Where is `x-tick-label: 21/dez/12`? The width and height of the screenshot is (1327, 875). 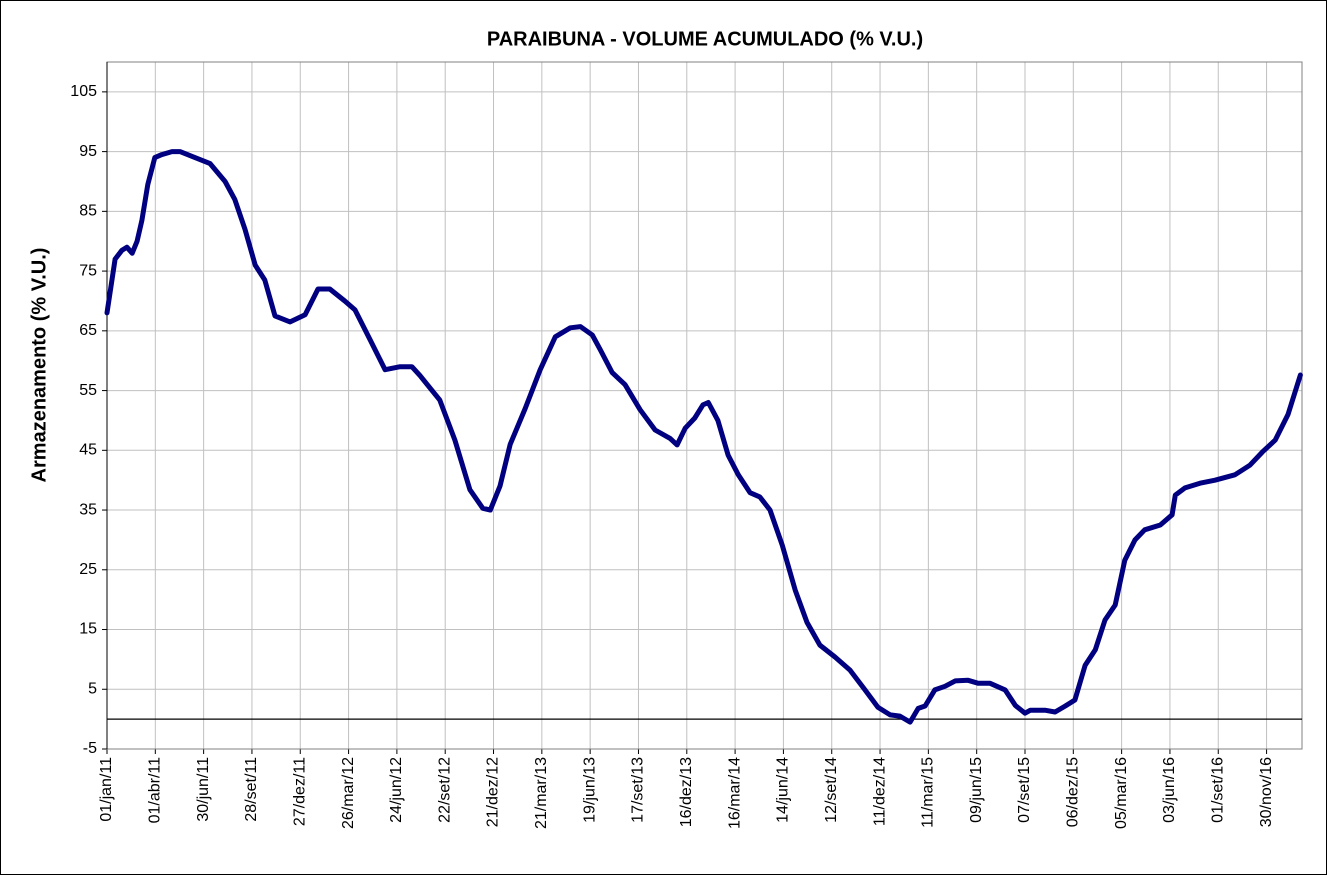 x-tick-label: 21/dez/12 is located at coordinates (493, 792).